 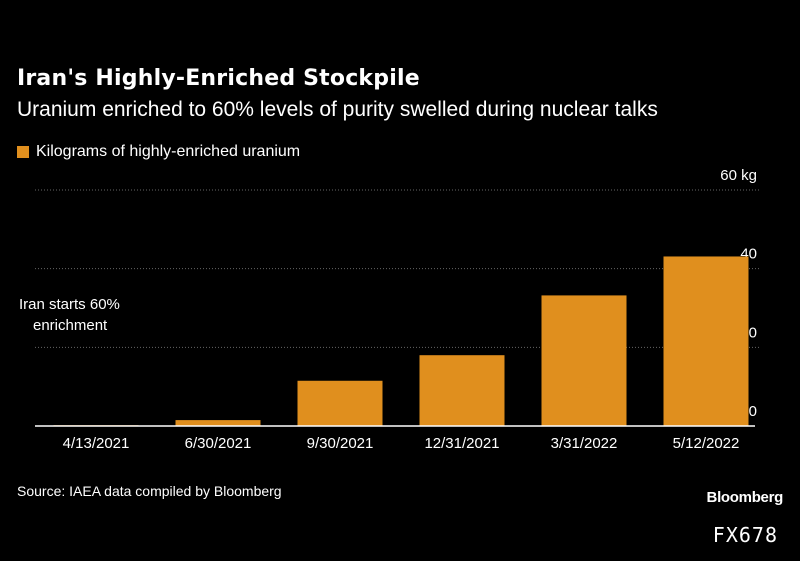 I want to click on chart-title: Iran's Highly-Enriched Stockpile, so click(x=218, y=78).